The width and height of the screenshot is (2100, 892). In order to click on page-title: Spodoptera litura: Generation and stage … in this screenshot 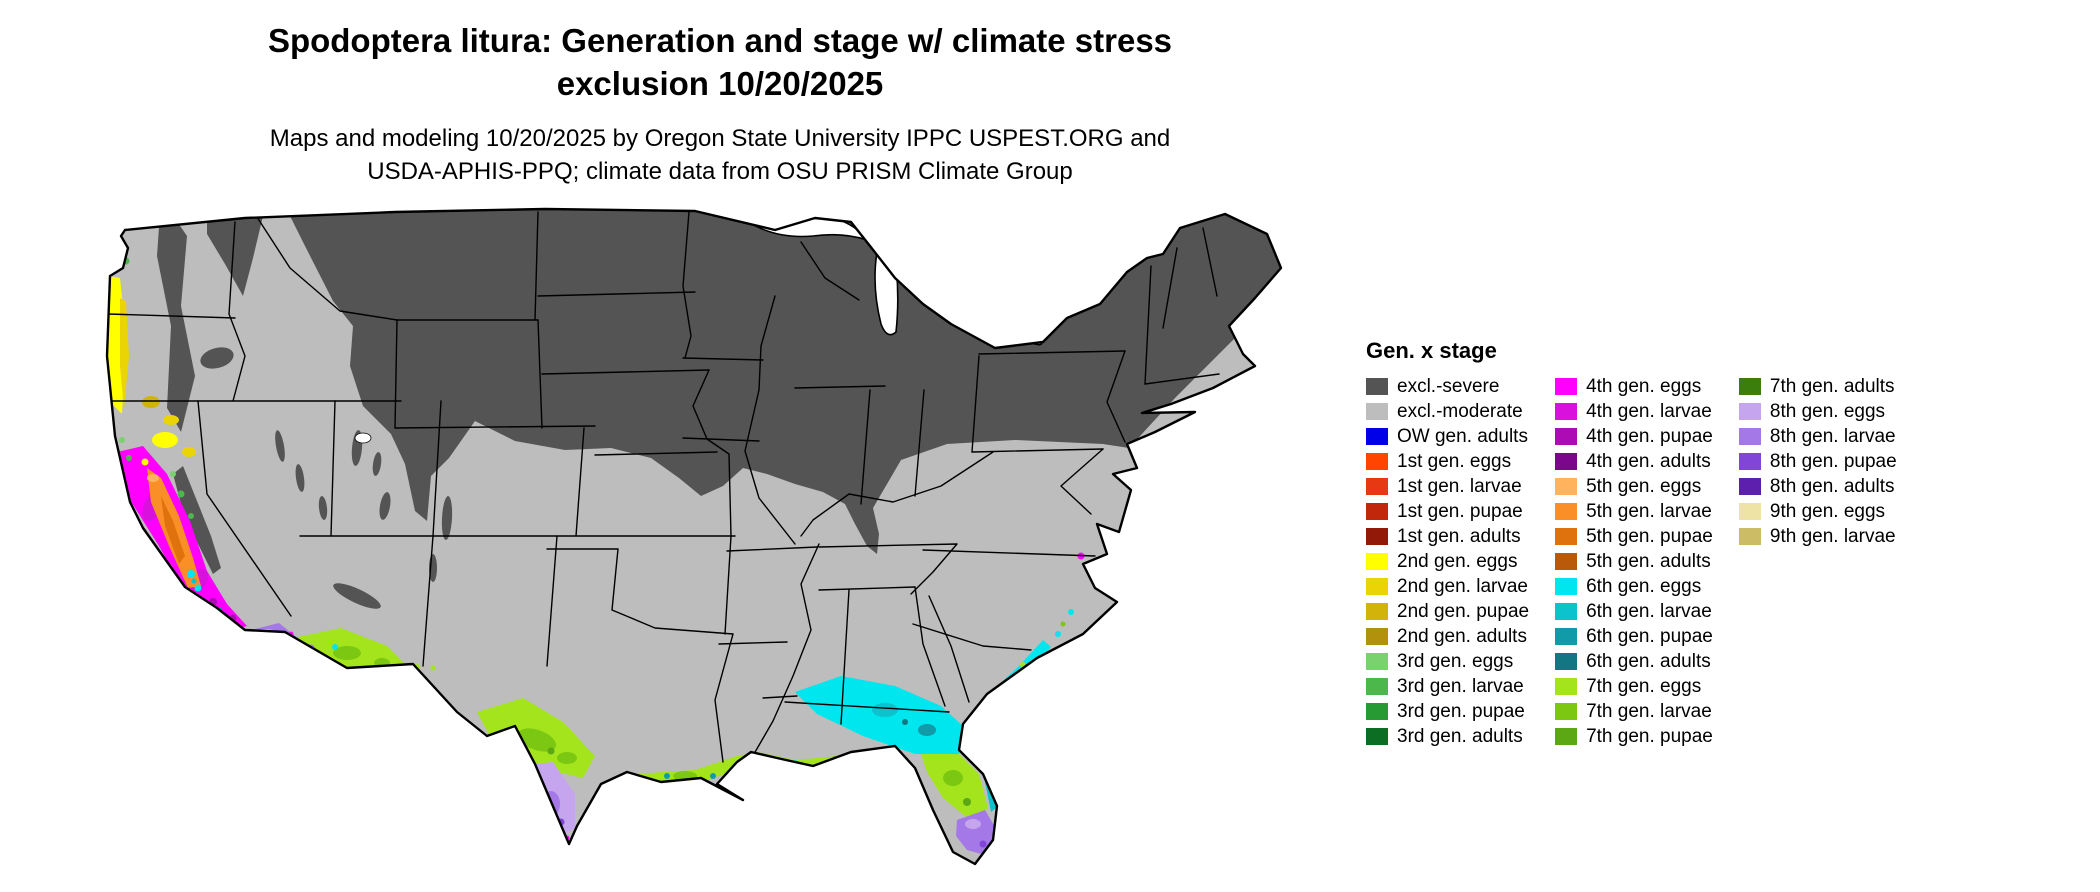, I will do `click(720, 63)`.